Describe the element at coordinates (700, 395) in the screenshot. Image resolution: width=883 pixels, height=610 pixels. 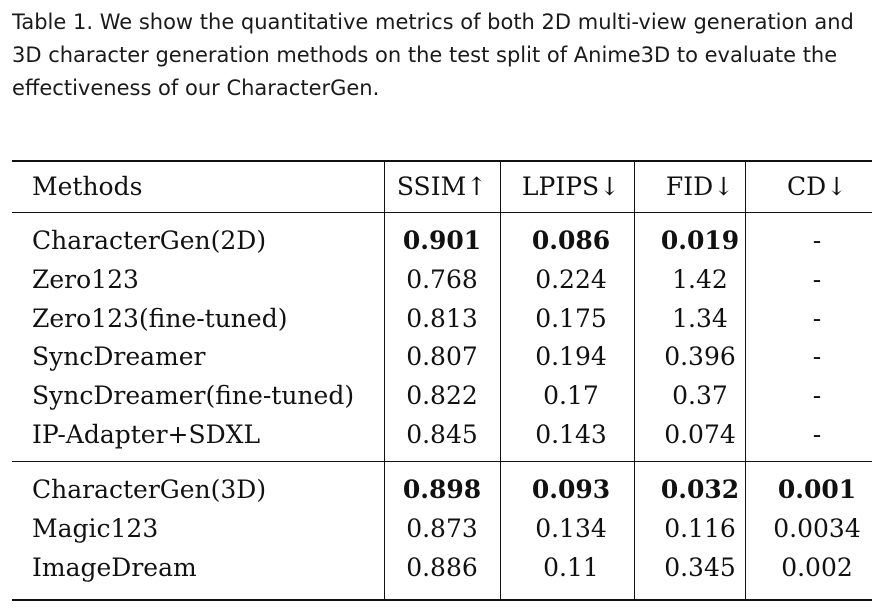
I see `fid-cell: 0.37` at that location.